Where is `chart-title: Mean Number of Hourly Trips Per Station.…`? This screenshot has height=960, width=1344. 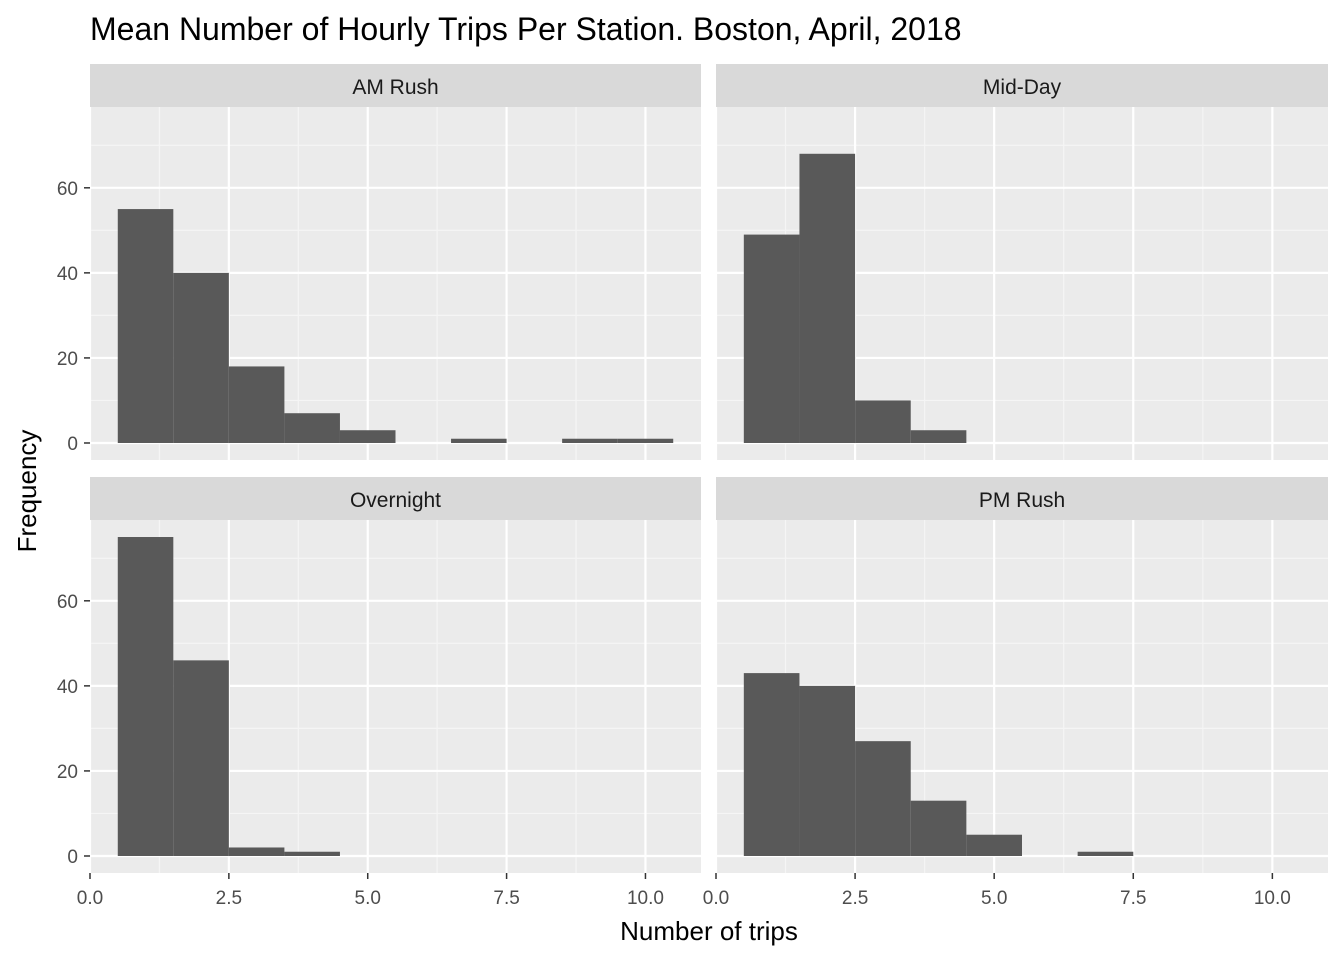
chart-title: Mean Number of Hourly Trips Per Station.… is located at coordinates (526, 29).